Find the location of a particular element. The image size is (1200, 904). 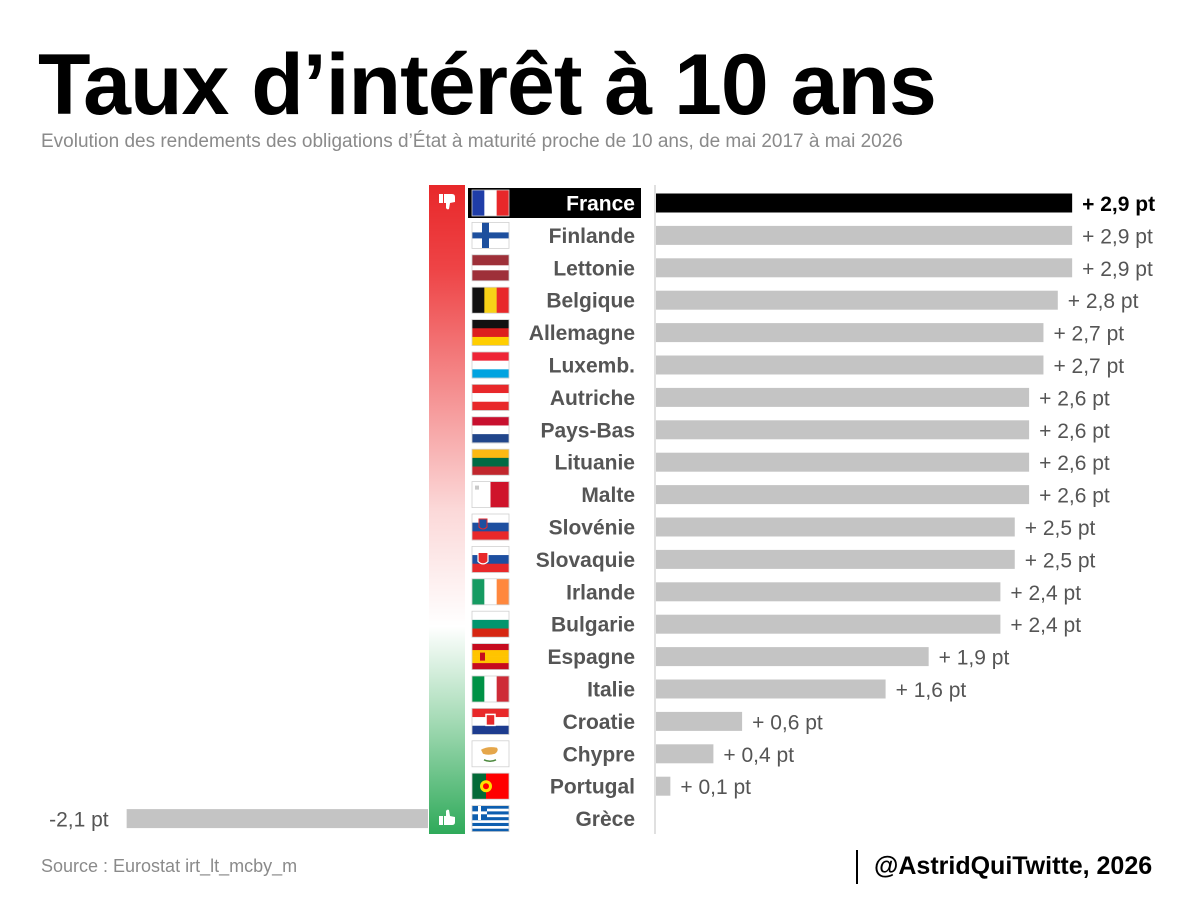

country-flag-bg is located at coordinates (490, 624).